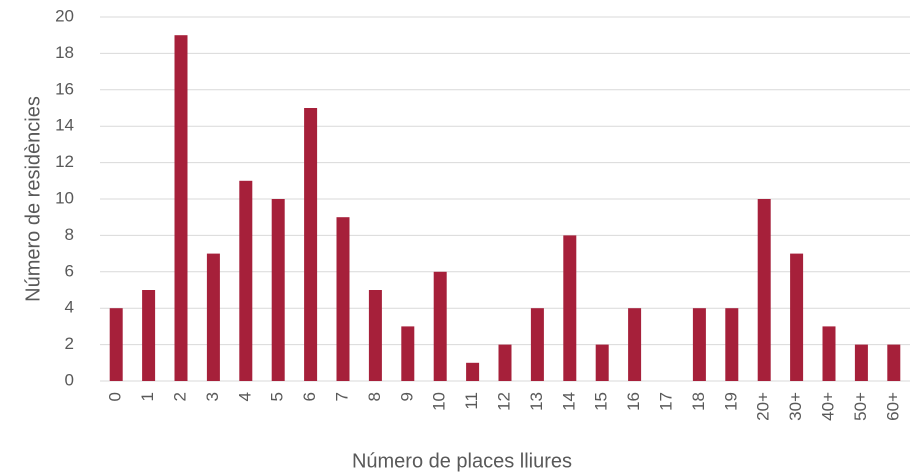 This screenshot has width=911, height=476. Describe the element at coordinates (64, 88) in the screenshot. I see `y-tick-label: 16` at that location.